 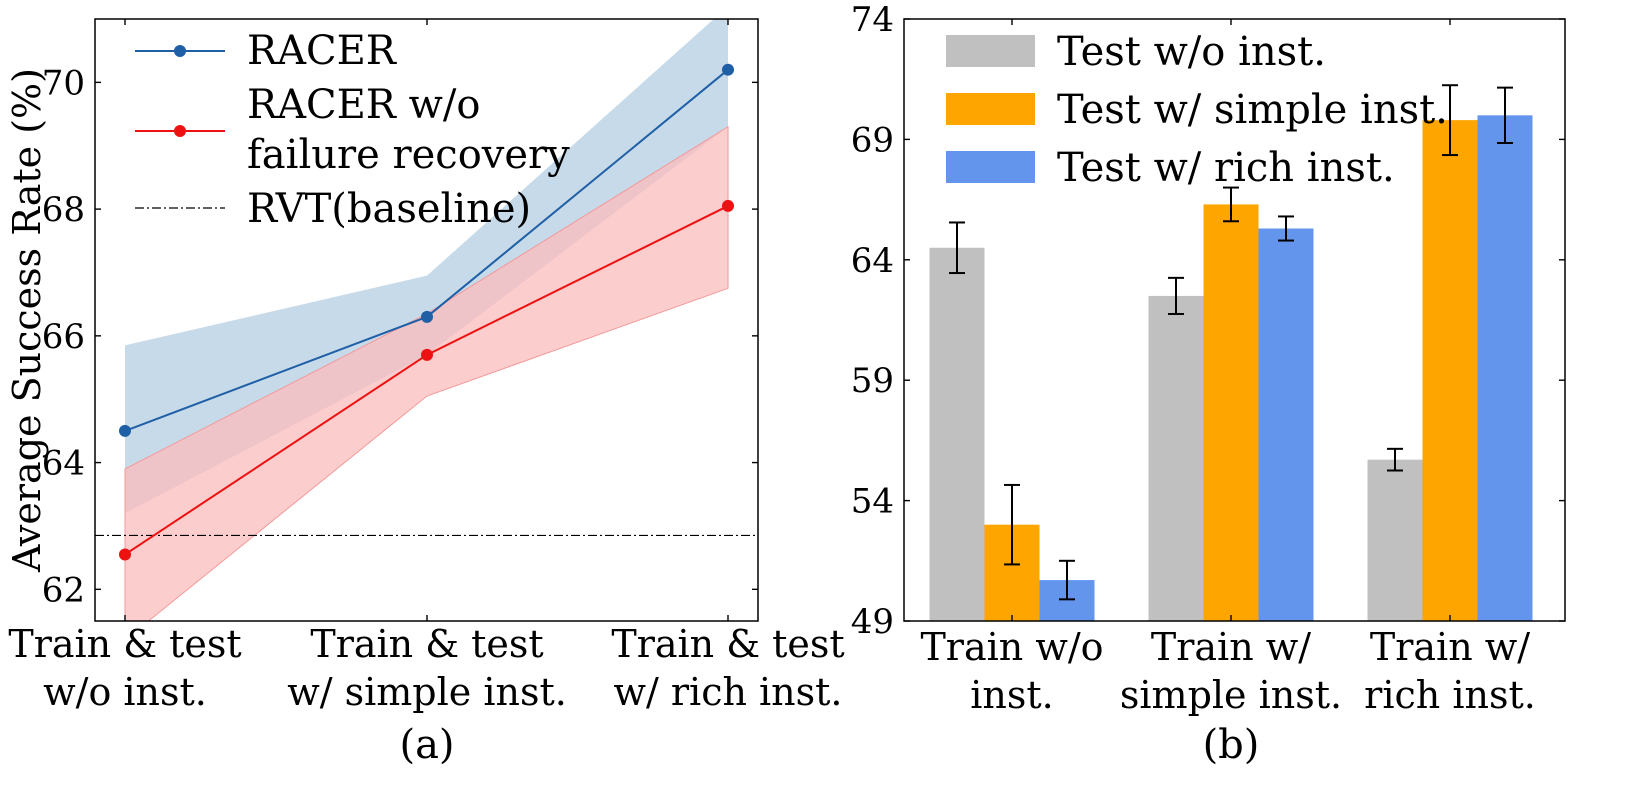 What do you see at coordinates (63, 83) in the screenshot?
I see `y-tick-label: 70` at bounding box center [63, 83].